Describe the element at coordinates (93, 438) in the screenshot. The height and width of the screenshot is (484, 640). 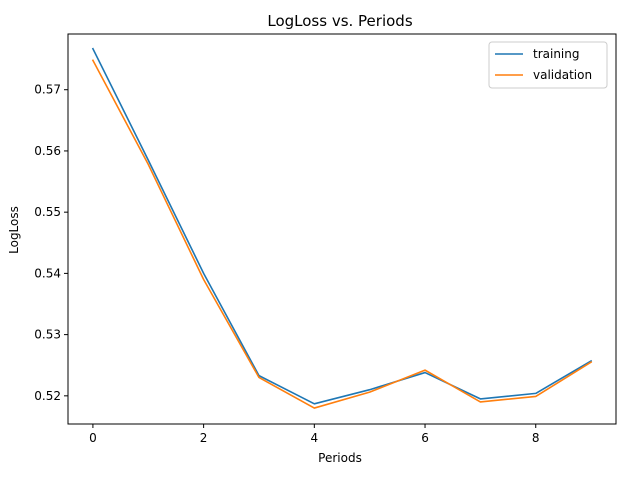
I see `x-tick-label: 0` at that location.